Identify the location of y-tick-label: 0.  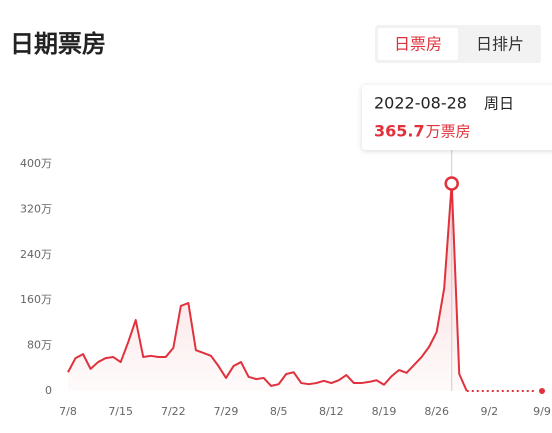
(48, 390).